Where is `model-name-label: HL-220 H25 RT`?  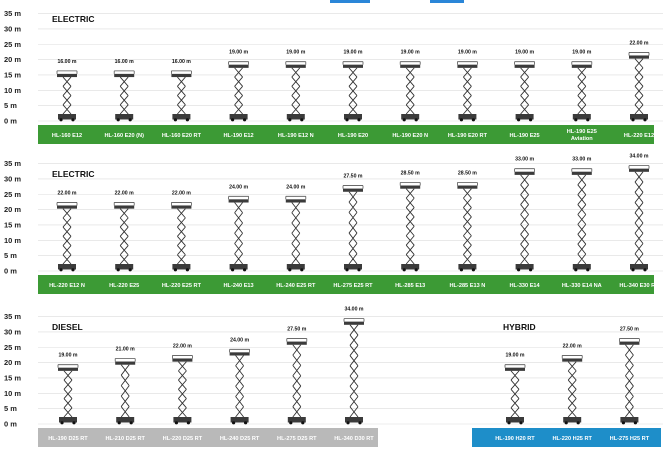 model-name-label: HL-220 H25 RT is located at coordinates (572, 439).